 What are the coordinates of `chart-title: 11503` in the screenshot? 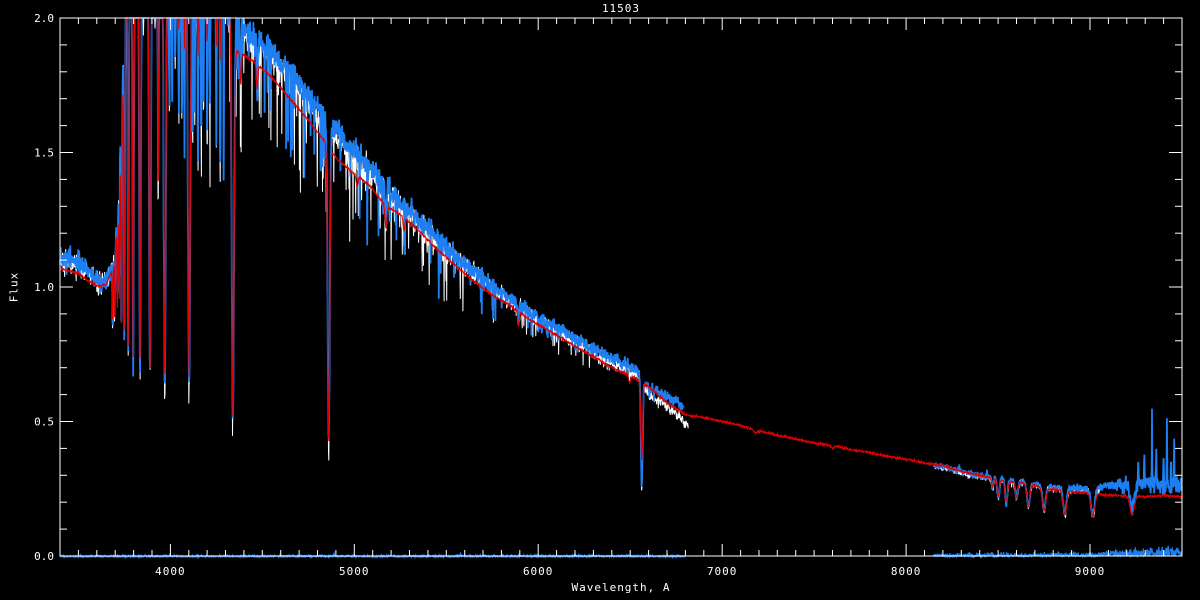 It's located at (621, 8).